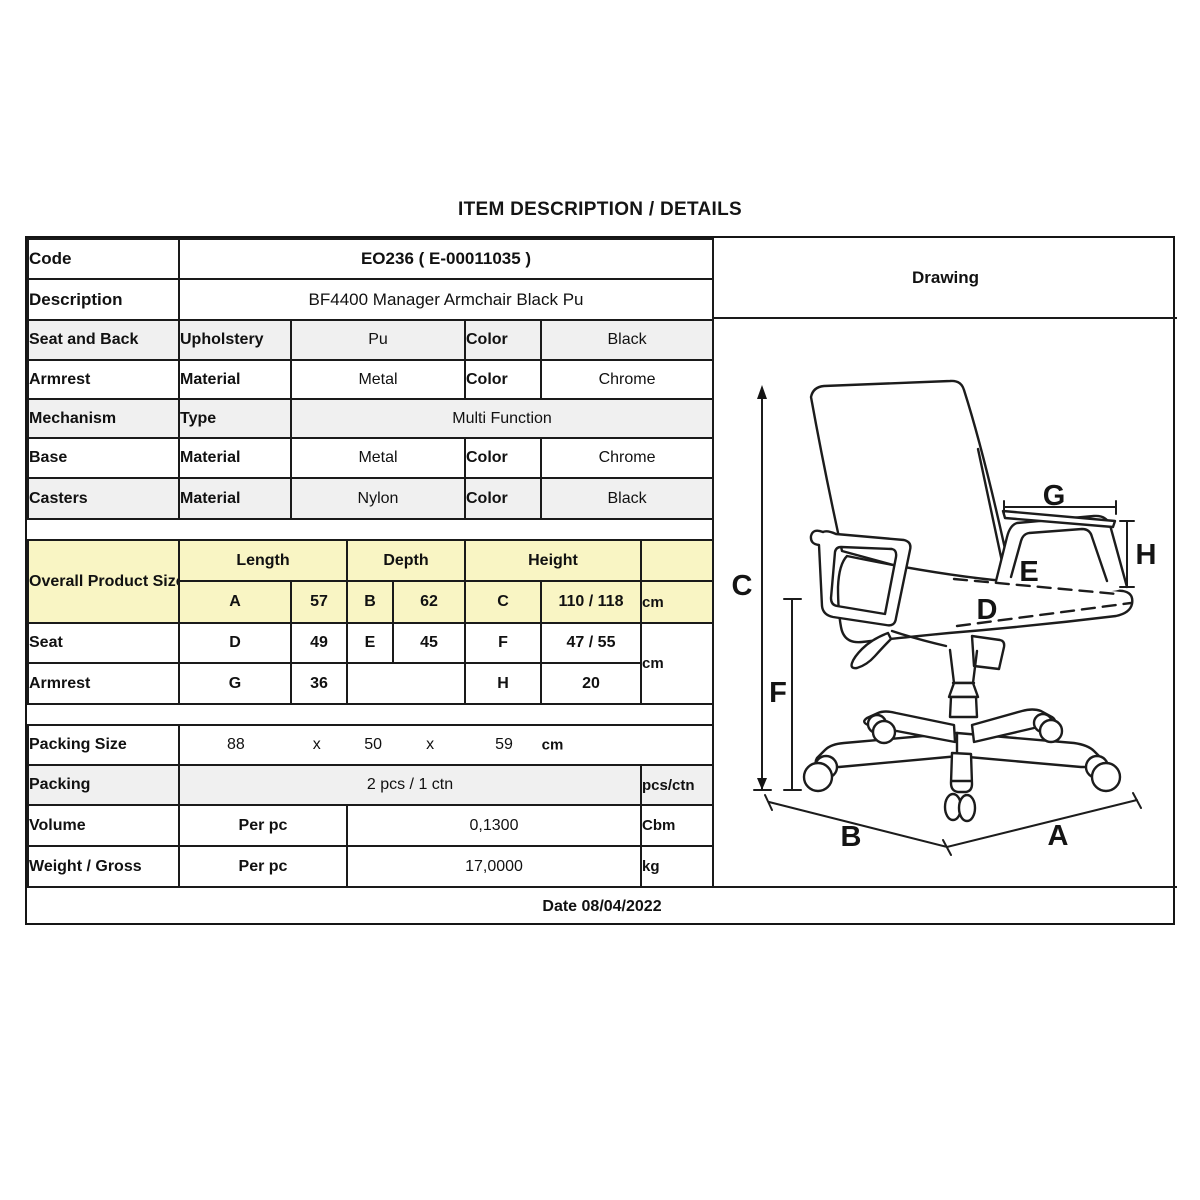  I want to click on drawing-label-C: C, so click(742, 586).